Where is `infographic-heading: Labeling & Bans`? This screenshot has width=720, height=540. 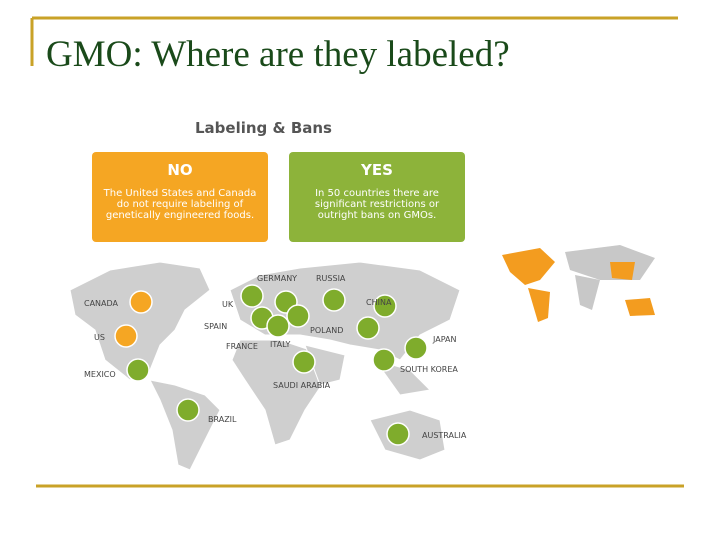
infographic-heading: Labeling & Bans is located at coordinates (263, 128).